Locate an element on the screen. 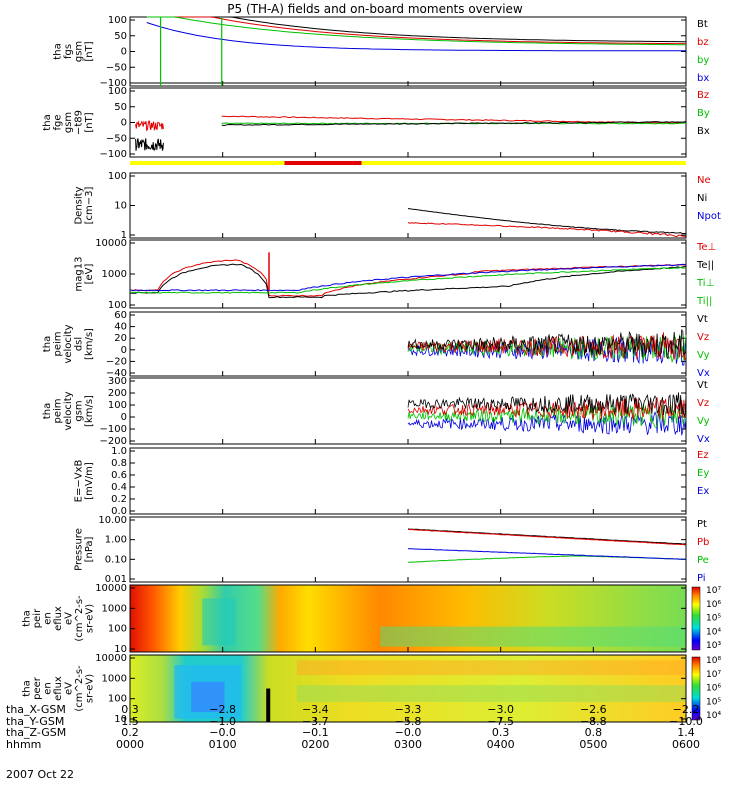 The width and height of the screenshot is (750, 800). trace-Ti-perp is located at coordinates (408, 277).